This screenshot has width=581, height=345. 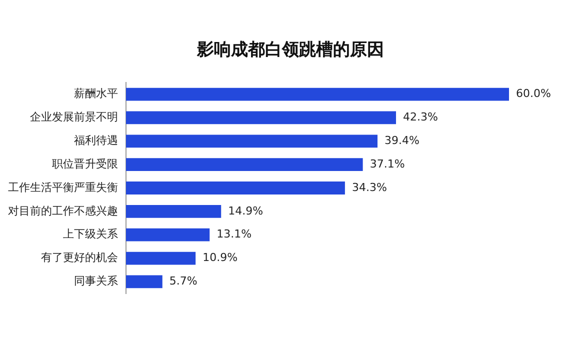 What do you see at coordinates (290, 50) in the screenshot?
I see `chart-title: 影响成都白领跳槽的原因` at bounding box center [290, 50].